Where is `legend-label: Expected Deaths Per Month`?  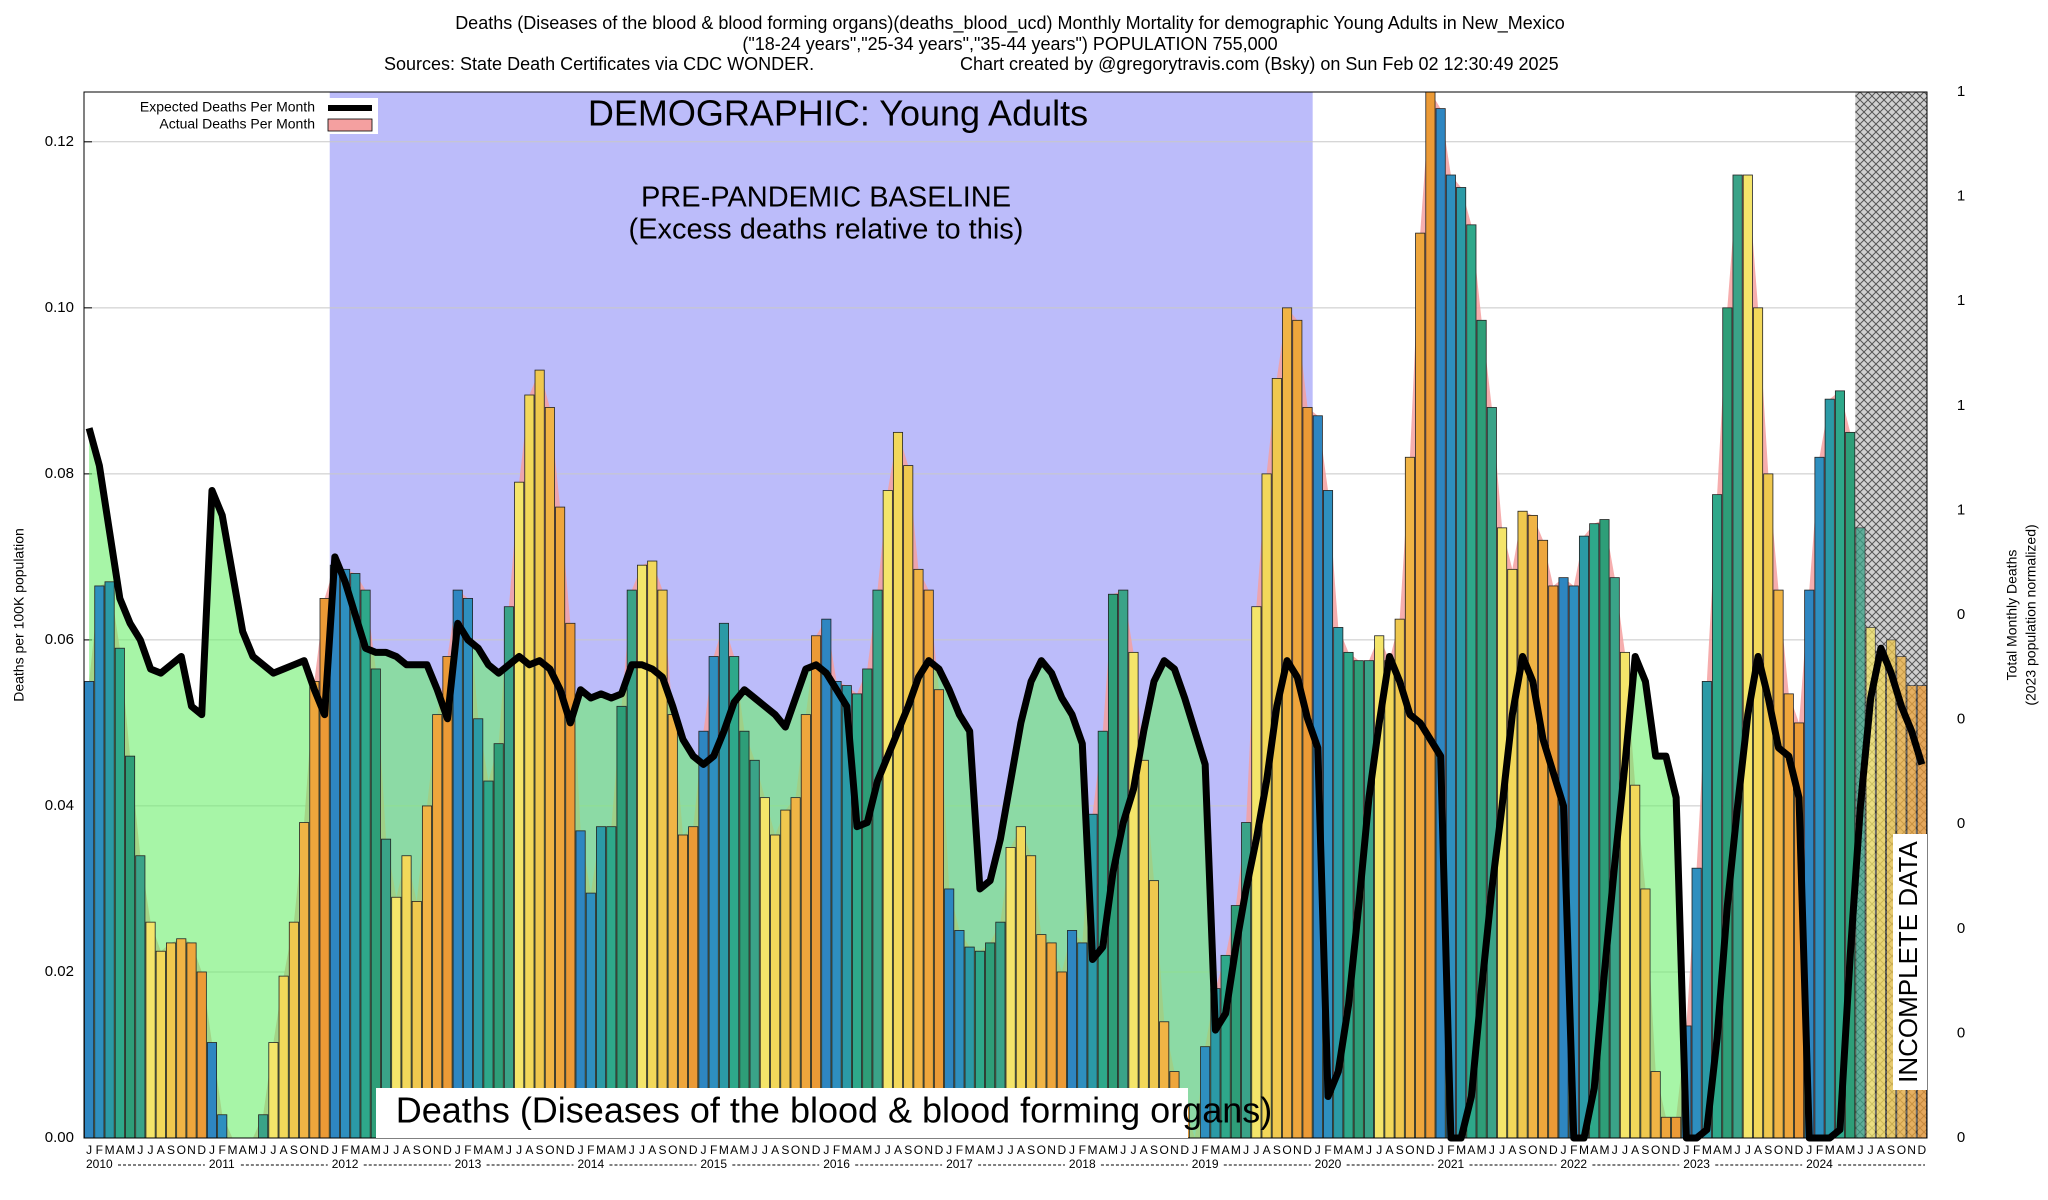
legend-label: Expected Deaths Per Month is located at coordinates (227, 107).